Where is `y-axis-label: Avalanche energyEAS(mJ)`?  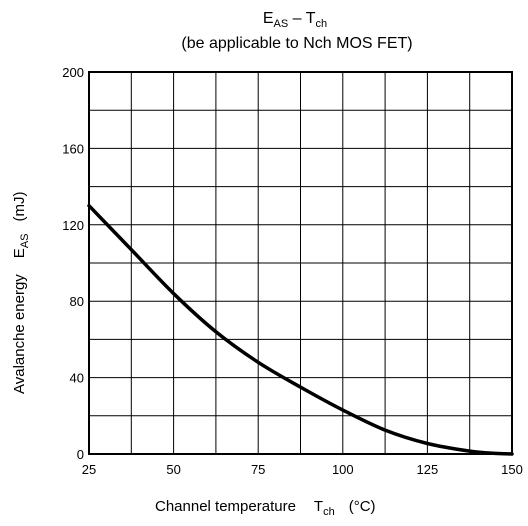
y-axis-label: Avalanche energyEAS(mJ) is located at coordinates (21, 292).